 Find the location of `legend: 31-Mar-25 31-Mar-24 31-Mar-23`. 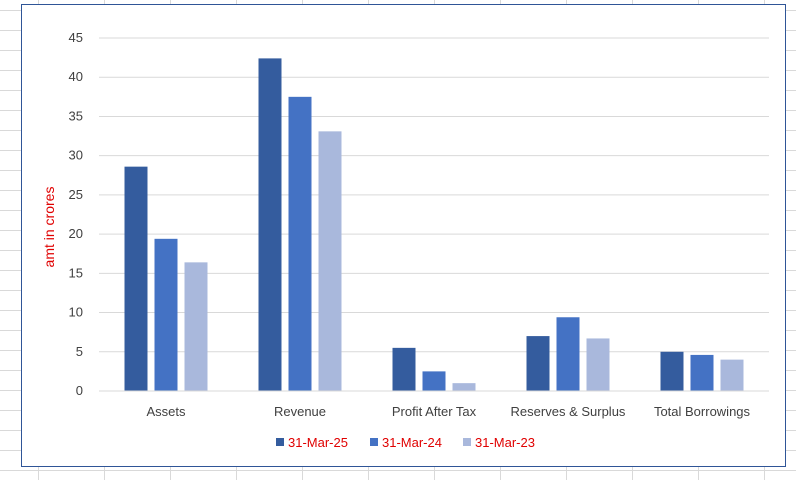

legend: 31-Mar-25 31-Mar-24 31-Mar-23 is located at coordinates (405, 442).